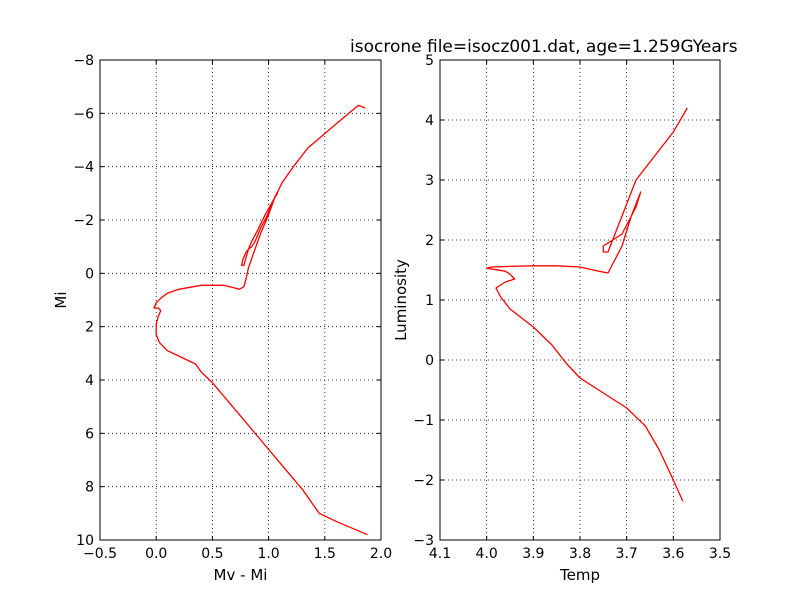  I want to click on left-y-tick-label: −2, so click(83, 221).